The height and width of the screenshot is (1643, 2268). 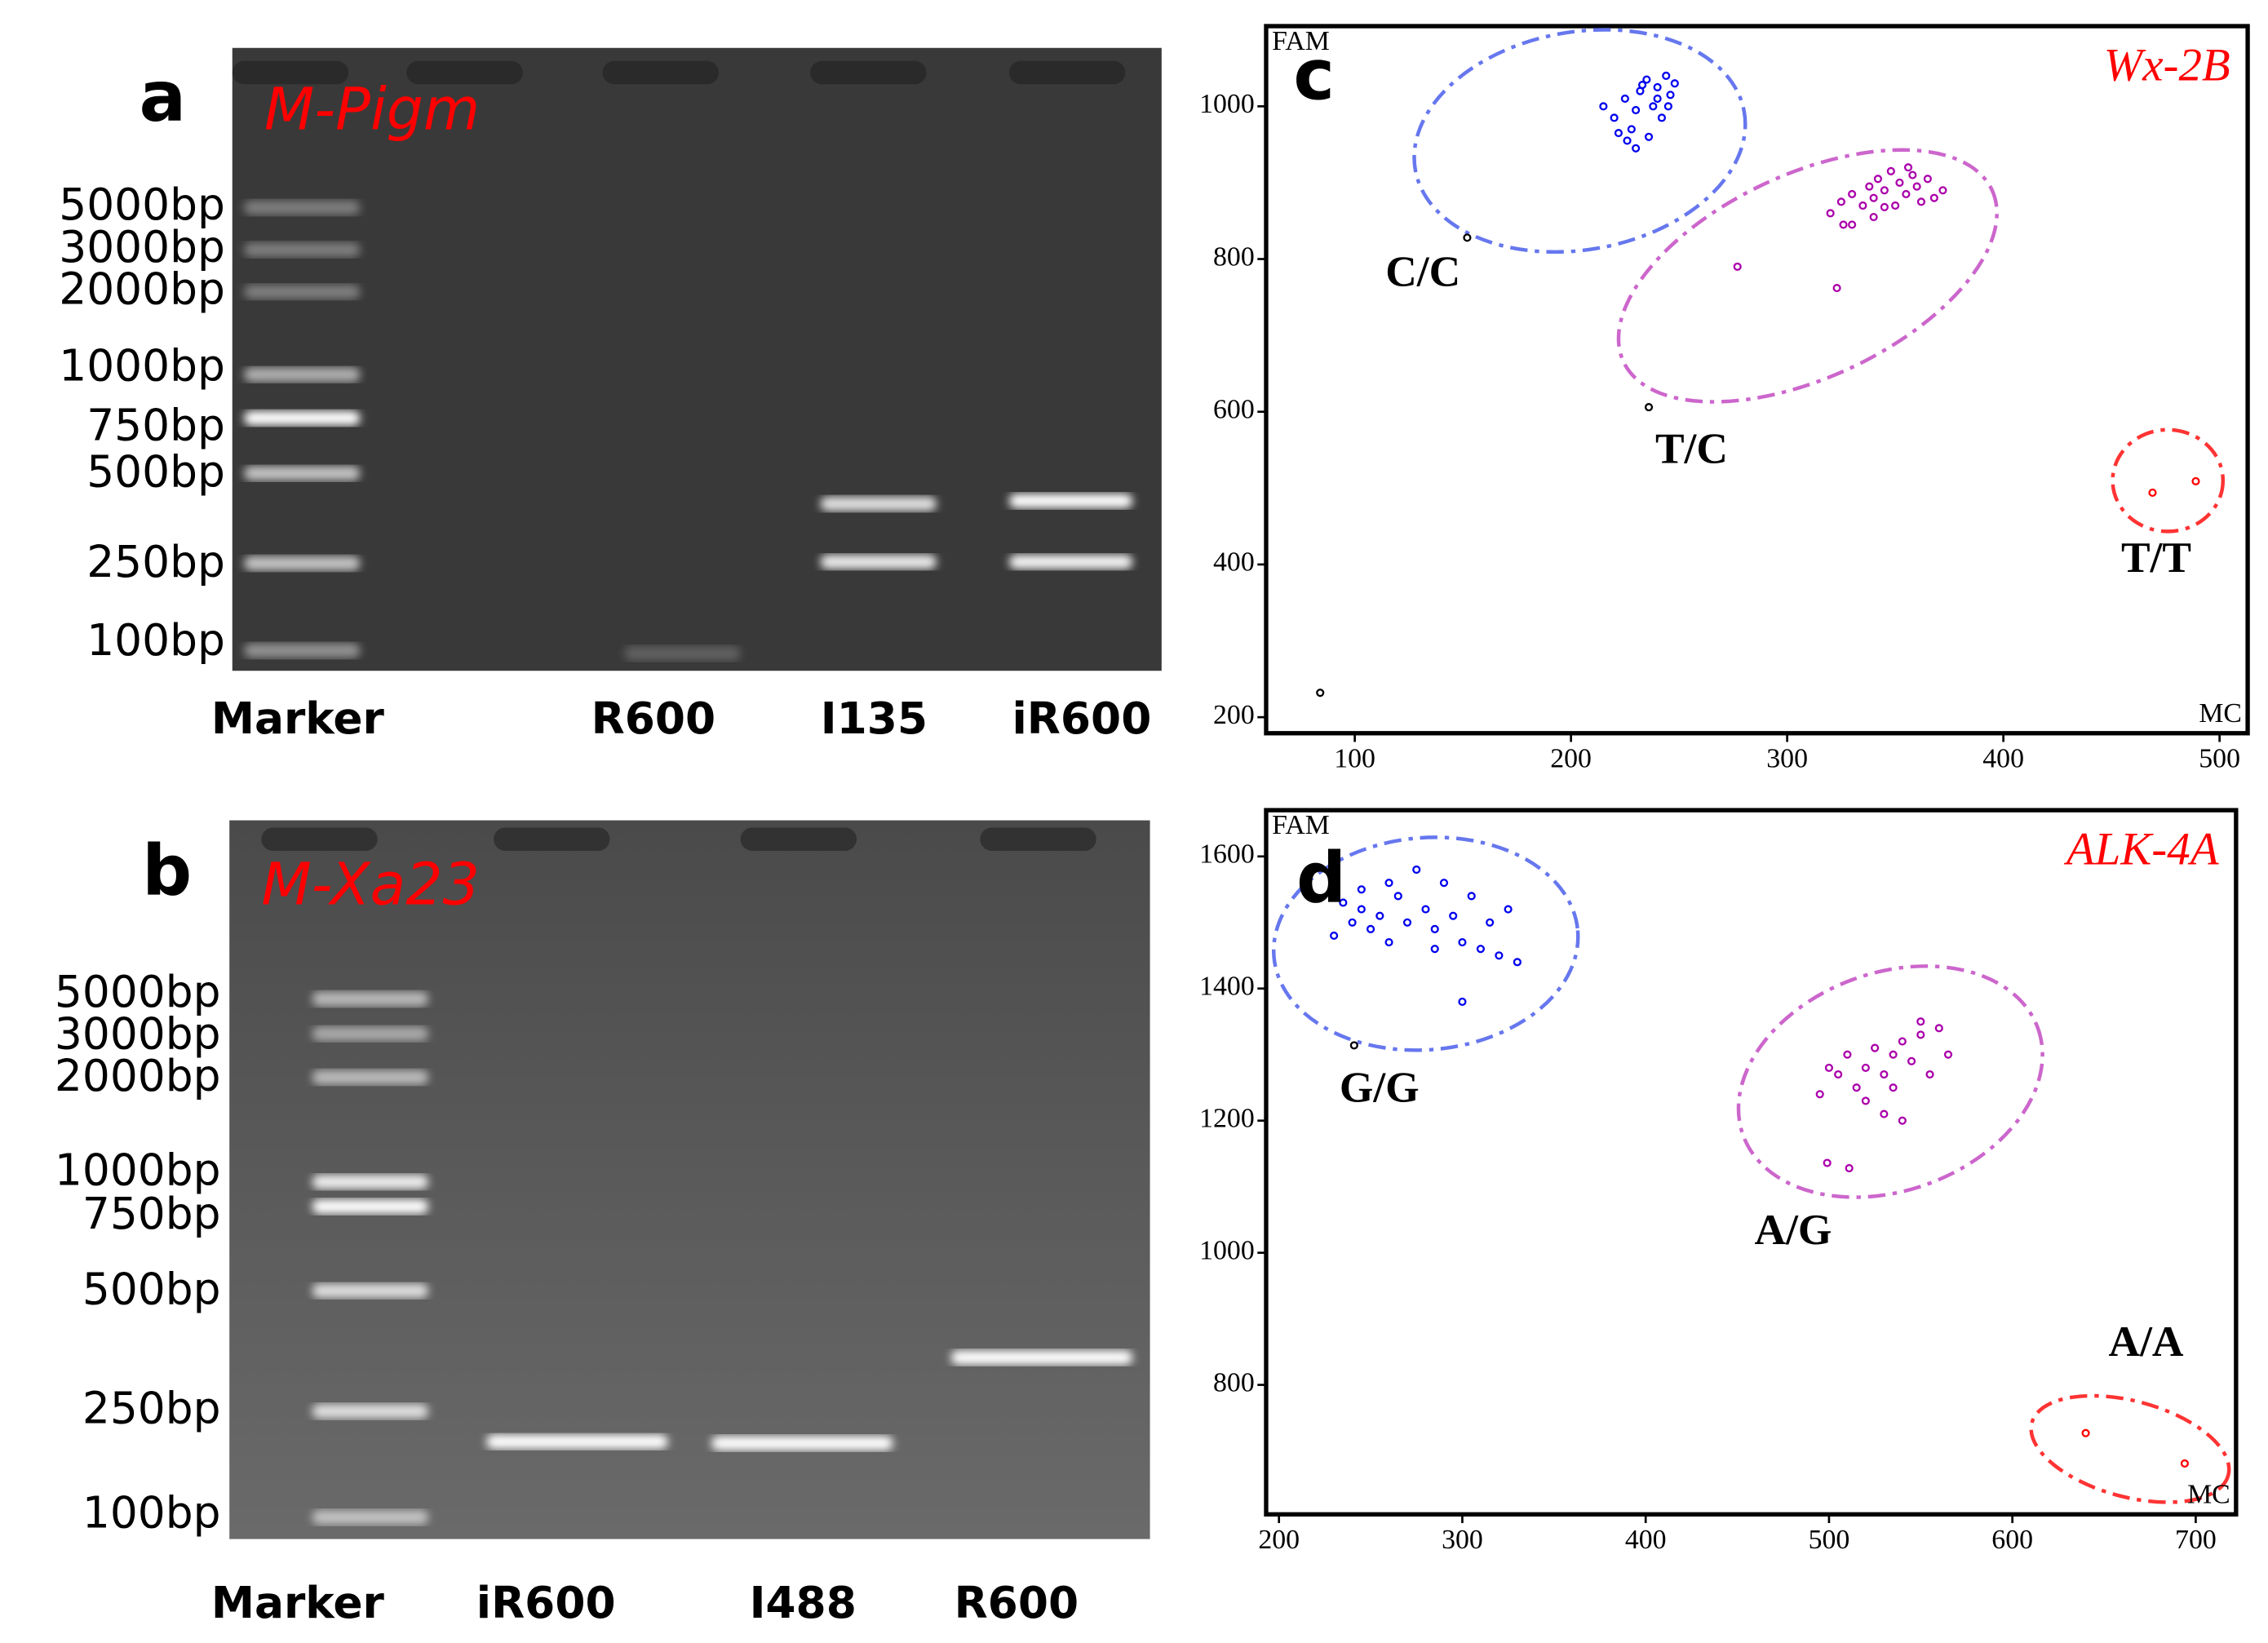 What do you see at coordinates (1571, 758) in the screenshot?
I see `x-tick-label: 200` at bounding box center [1571, 758].